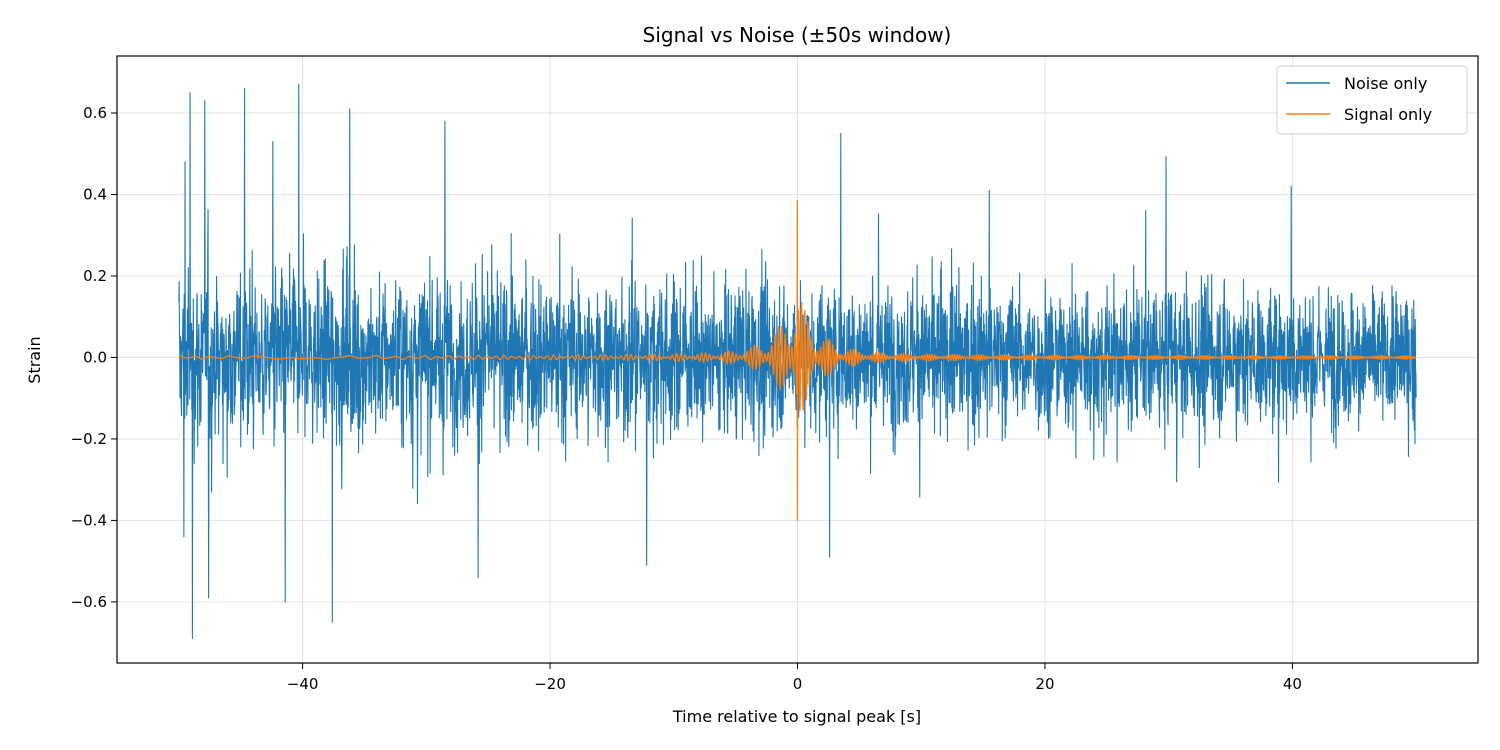 This screenshot has height=750, width=1500. I want to click on y-tick-label: −0.6, so click(89, 602).